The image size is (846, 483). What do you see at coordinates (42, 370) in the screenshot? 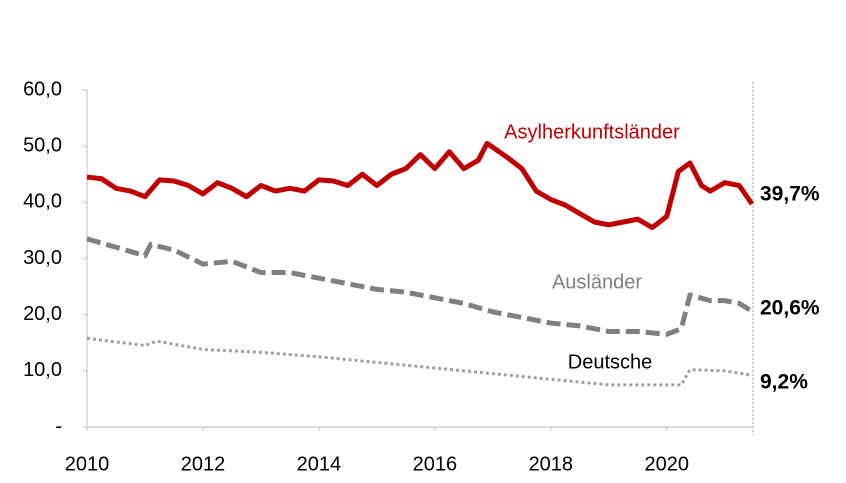
I see `y-tick-label: 10,0` at bounding box center [42, 370].